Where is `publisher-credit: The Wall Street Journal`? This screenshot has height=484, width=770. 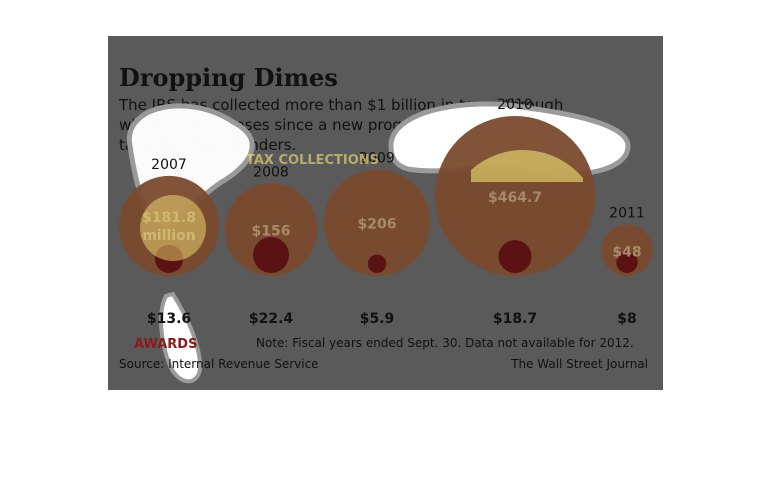
publisher-credit: The Wall Street Journal is located at coordinates (579, 364).